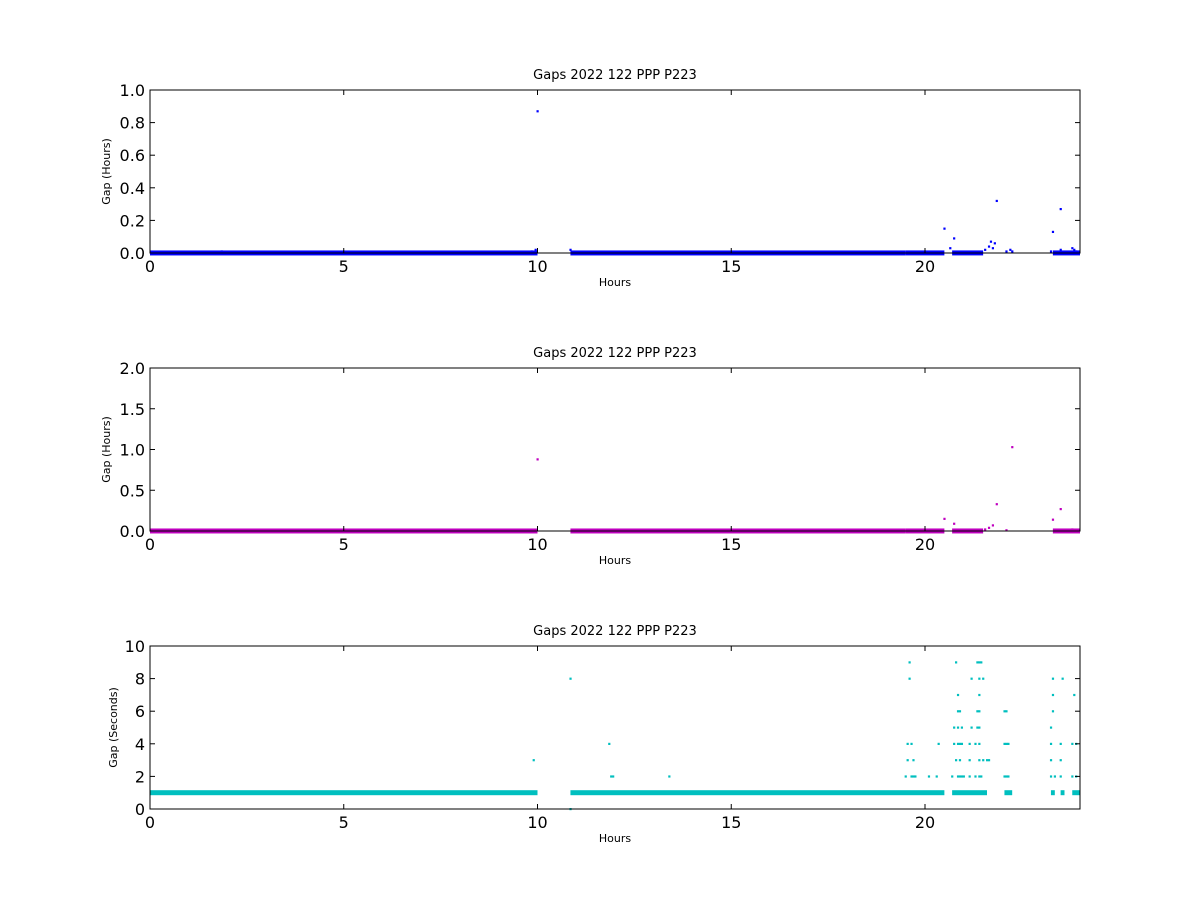  I want to click on y-tick-label: 8, so click(140, 679).